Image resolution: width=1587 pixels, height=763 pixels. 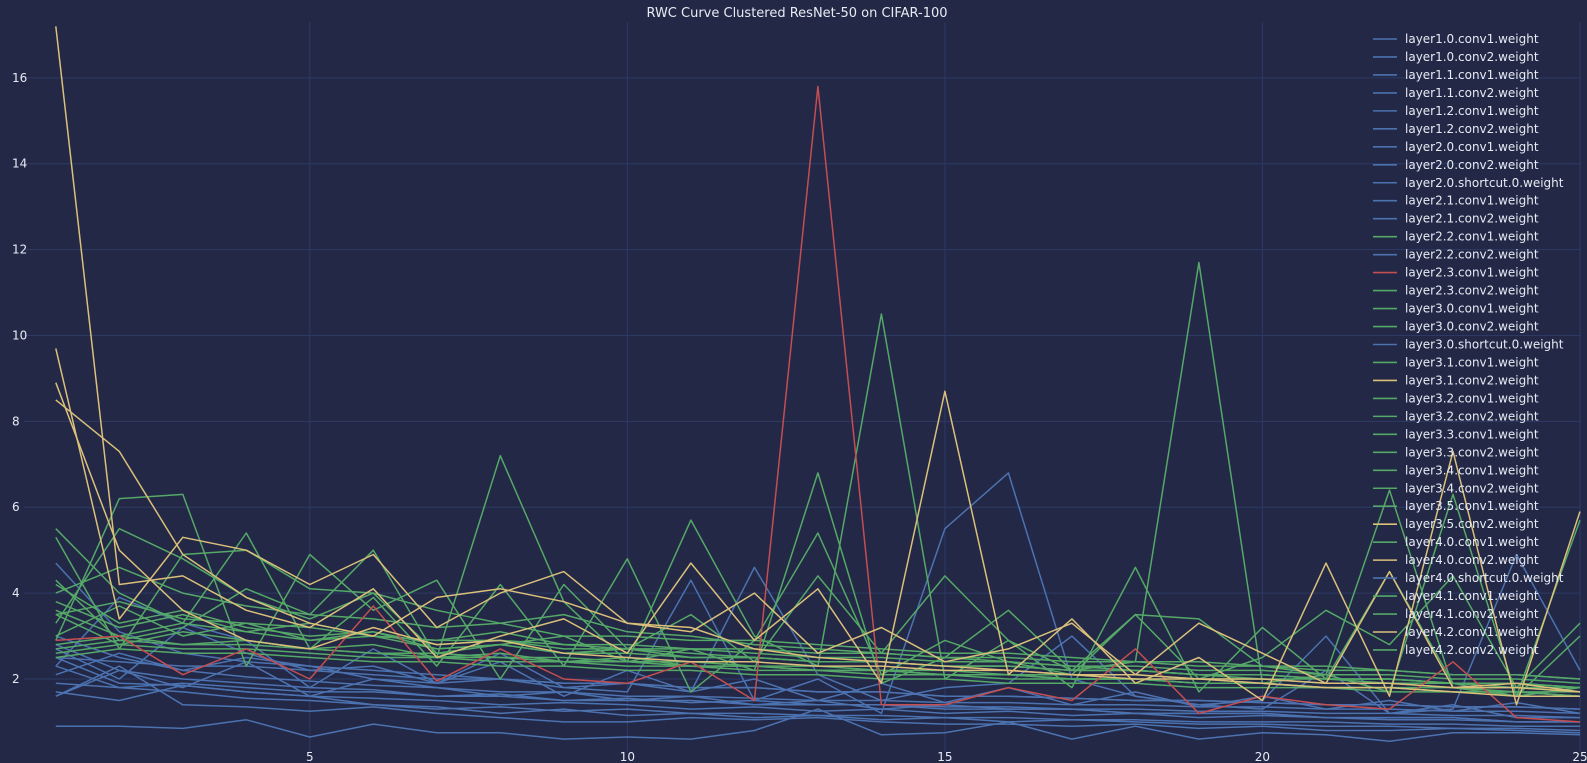 I want to click on legend-entry-label: layer2.2.conv1.weight, so click(x=1472, y=237).